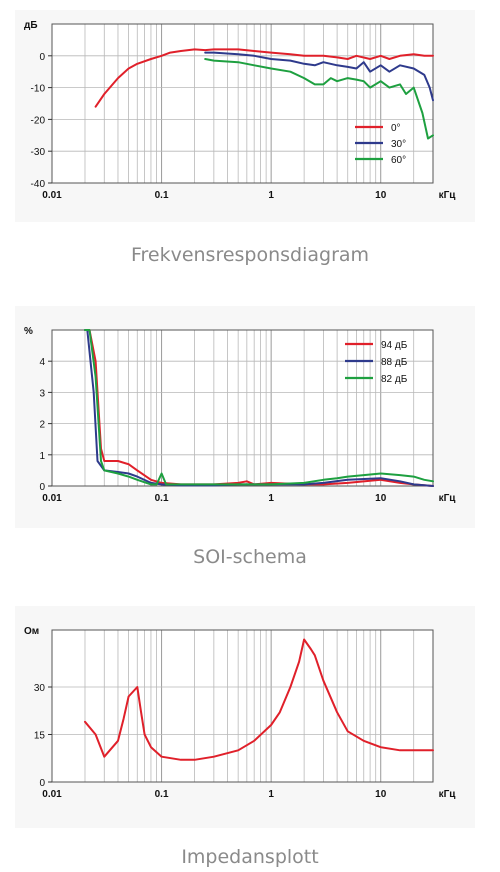 The width and height of the screenshot is (500, 872). What do you see at coordinates (398, 144) in the screenshot?
I see `legend-label: 30°` at bounding box center [398, 144].